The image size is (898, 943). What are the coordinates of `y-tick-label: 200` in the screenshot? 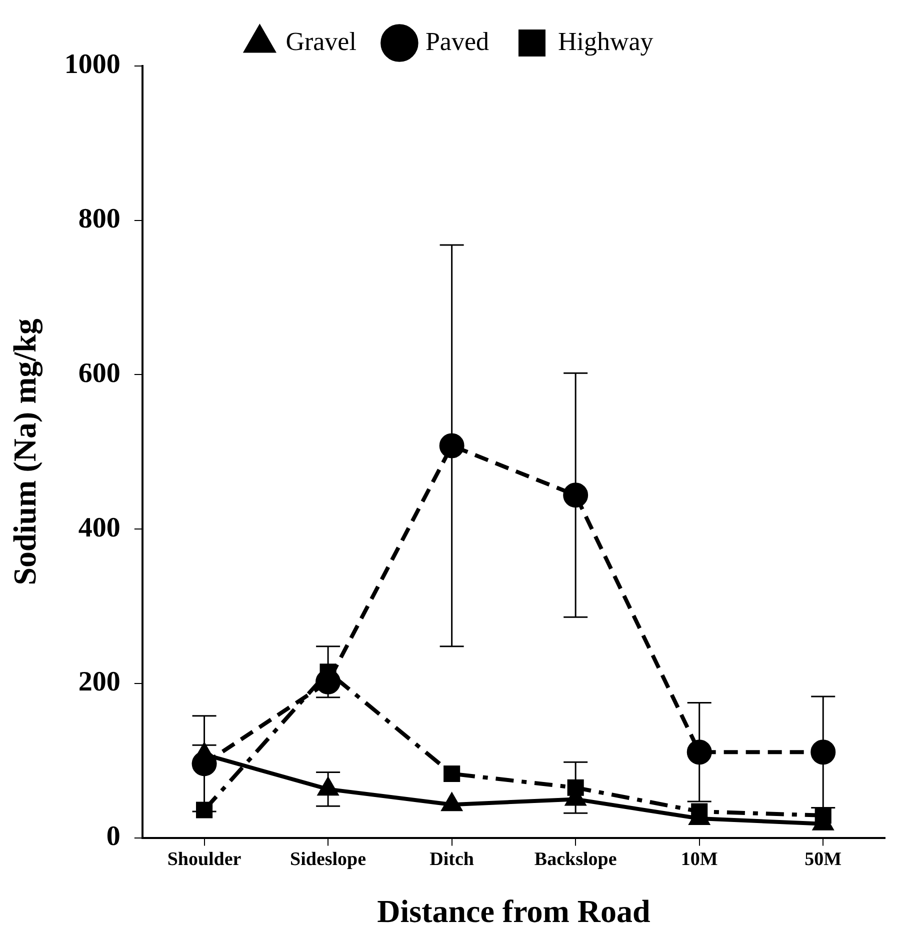 It's located at (99, 682).